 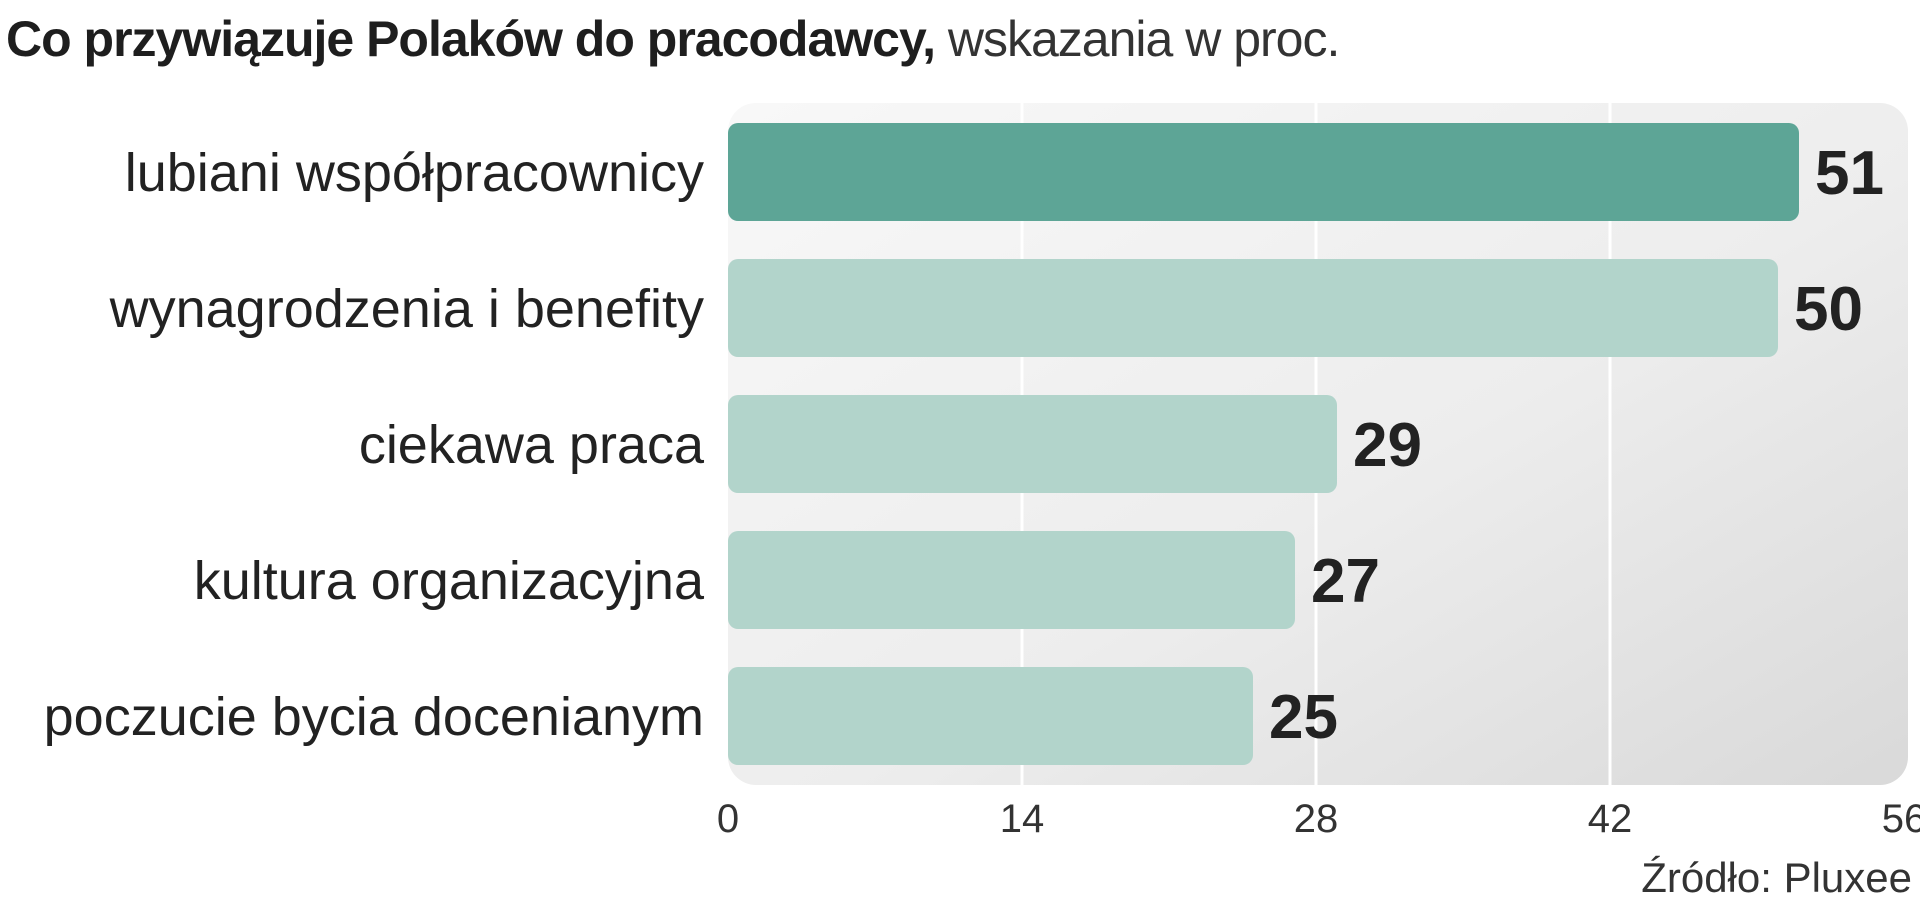 I want to click on category-label: ciekawa praca, so click(x=532, y=445).